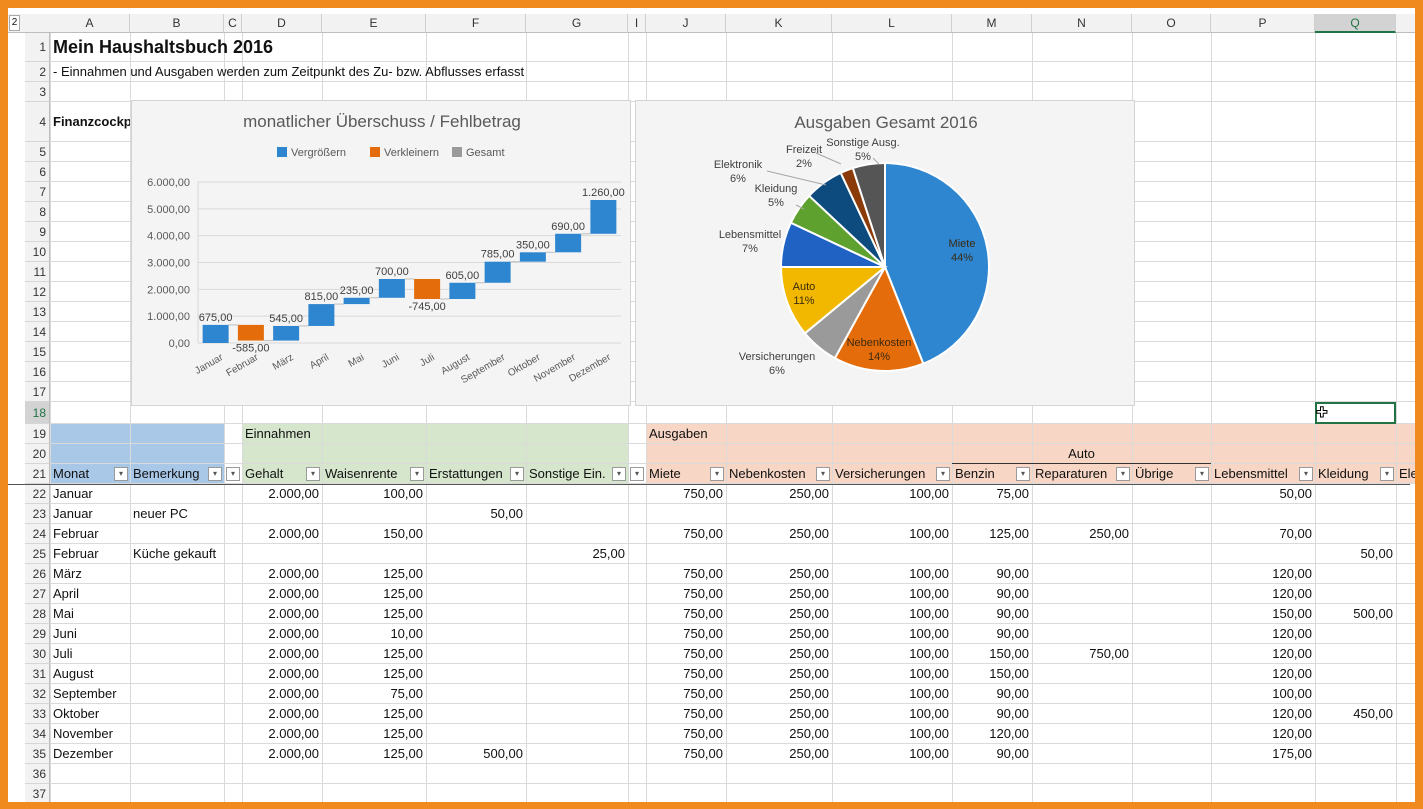 The width and height of the screenshot is (1423, 809). What do you see at coordinates (90, 23) in the screenshot?
I see `column-header: A` at bounding box center [90, 23].